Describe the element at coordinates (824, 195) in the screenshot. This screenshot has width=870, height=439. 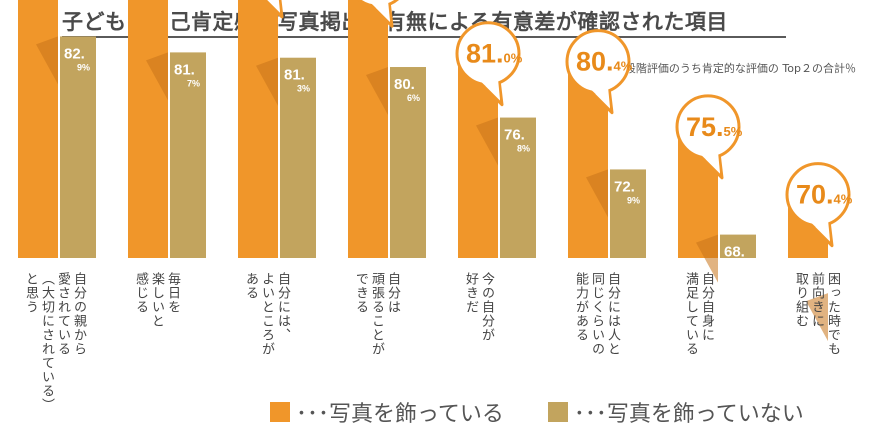
I see `value-label-with-photo: 70.4%` at that location.